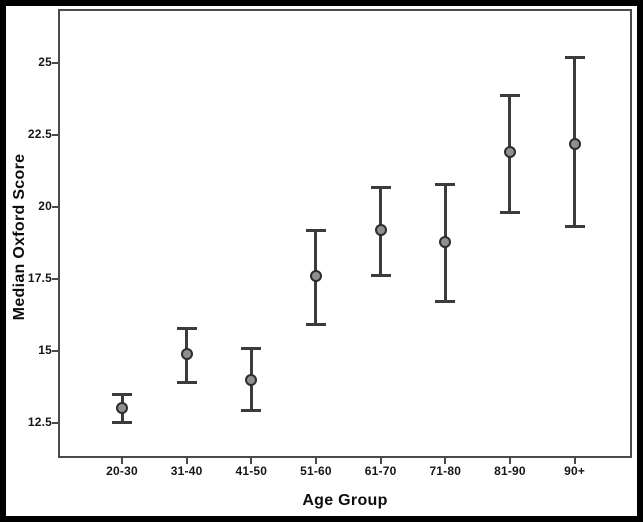 The height and width of the screenshot is (522, 643). Describe the element at coordinates (345, 500) in the screenshot. I see `x-axis-title: Age Group` at that location.